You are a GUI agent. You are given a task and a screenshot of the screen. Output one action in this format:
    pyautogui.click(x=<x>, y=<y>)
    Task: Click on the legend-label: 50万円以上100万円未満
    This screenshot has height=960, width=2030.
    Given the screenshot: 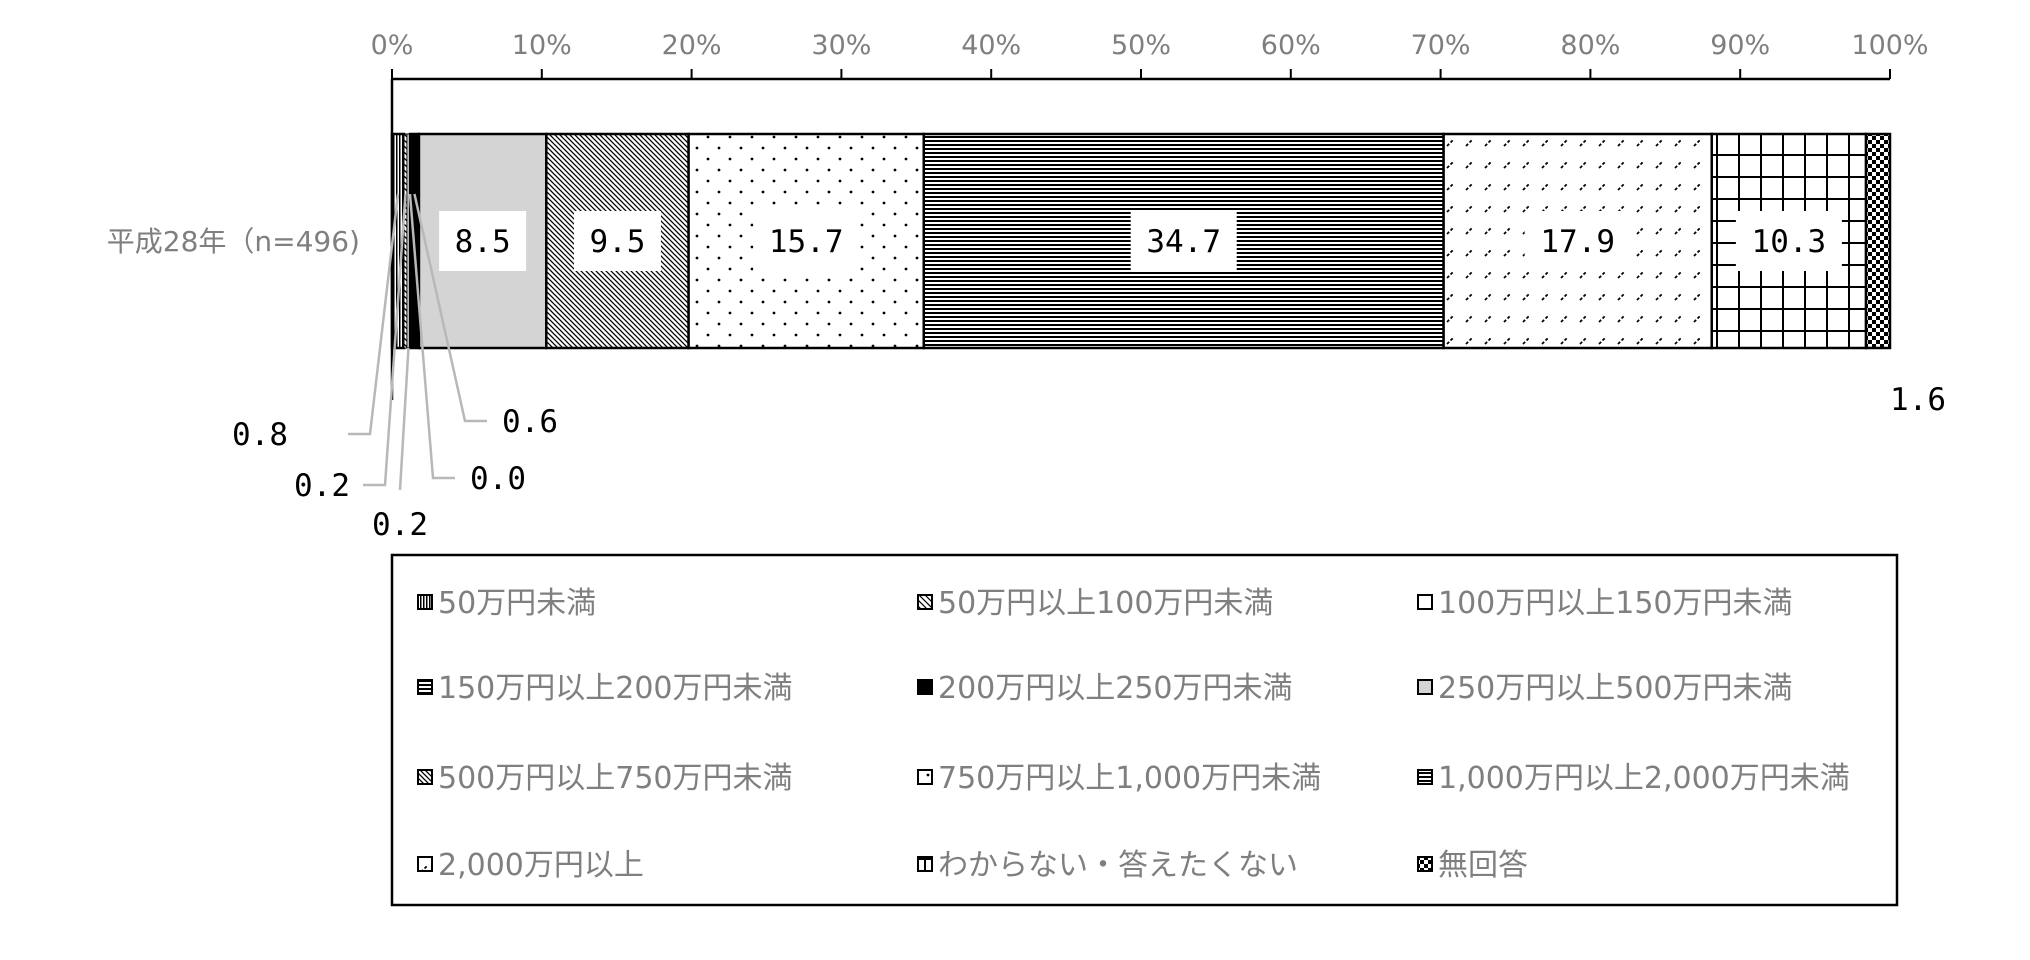 What is the action you would take?
    pyautogui.click(x=1105, y=603)
    